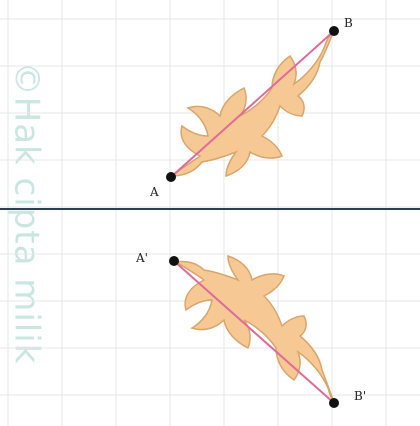  I want to click on segment-AB-prime, so click(254, 332).